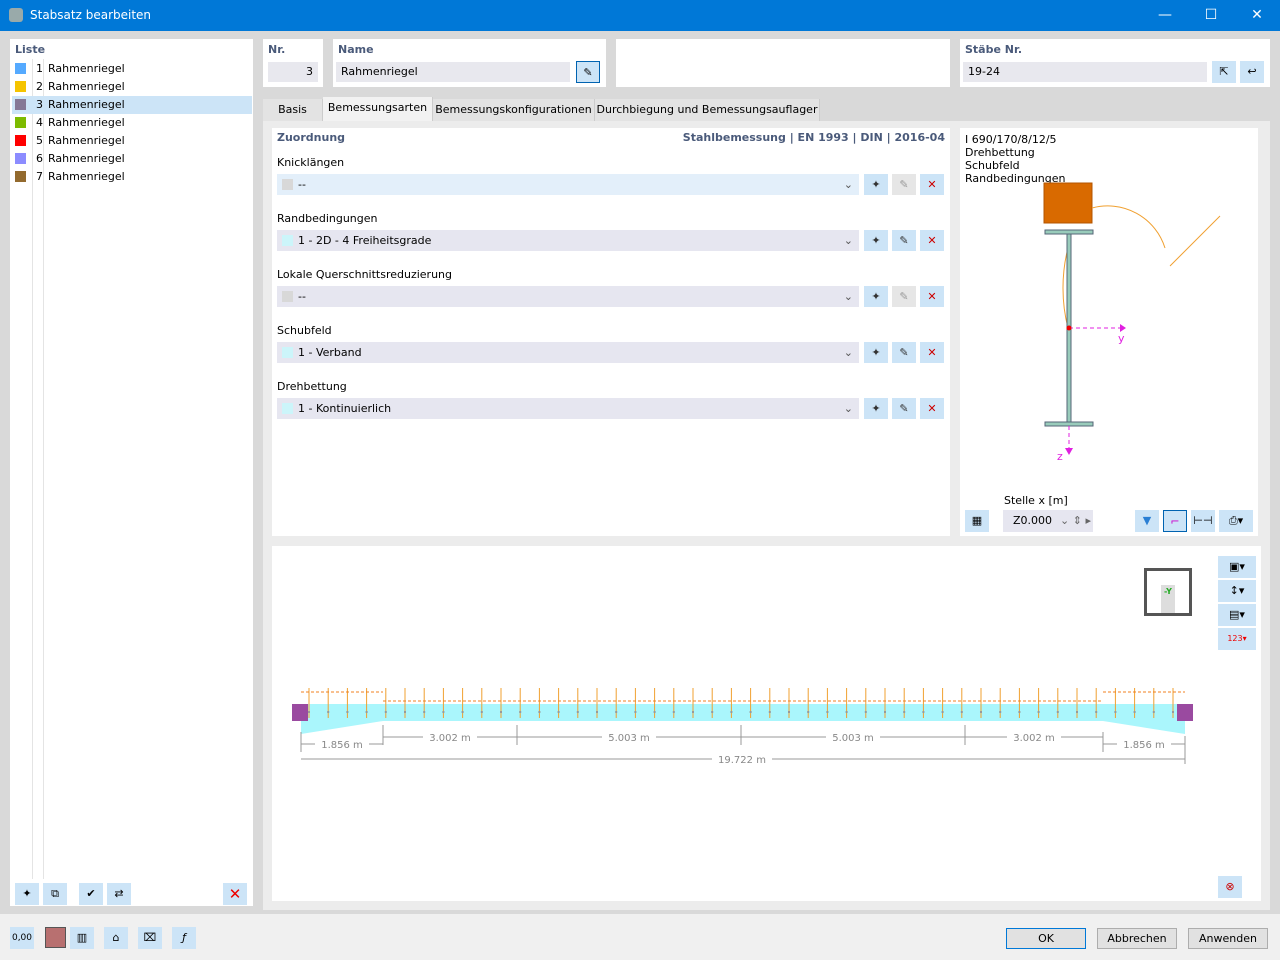  What do you see at coordinates (1228, 938) in the screenshot?
I see `apply-button: Anwenden` at bounding box center [1228, 938].